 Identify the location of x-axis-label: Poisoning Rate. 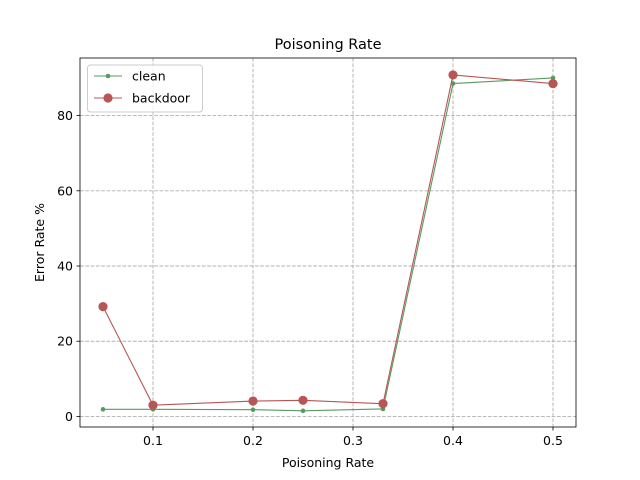
(328, 462).